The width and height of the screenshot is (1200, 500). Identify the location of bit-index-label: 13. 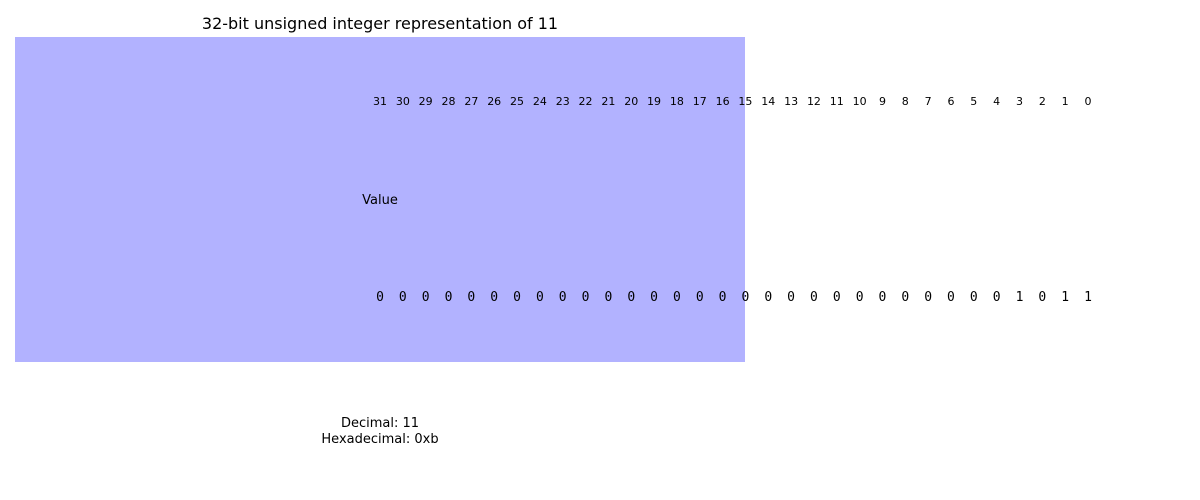
(791, 101).